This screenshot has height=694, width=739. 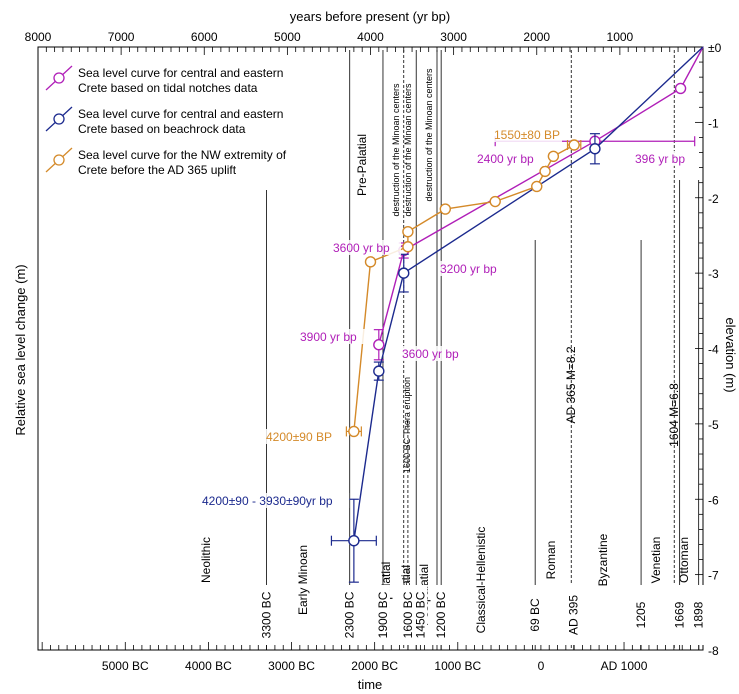 I want to click on bottom-tick-label: 3000 BC, so click(x=291, y=666).